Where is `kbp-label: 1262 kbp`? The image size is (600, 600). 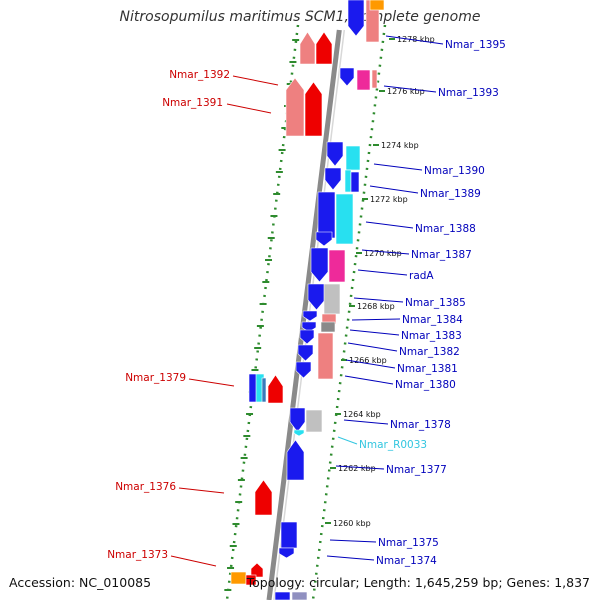
kbp-label: 1262 kbp is located at coordinates (357, 468).